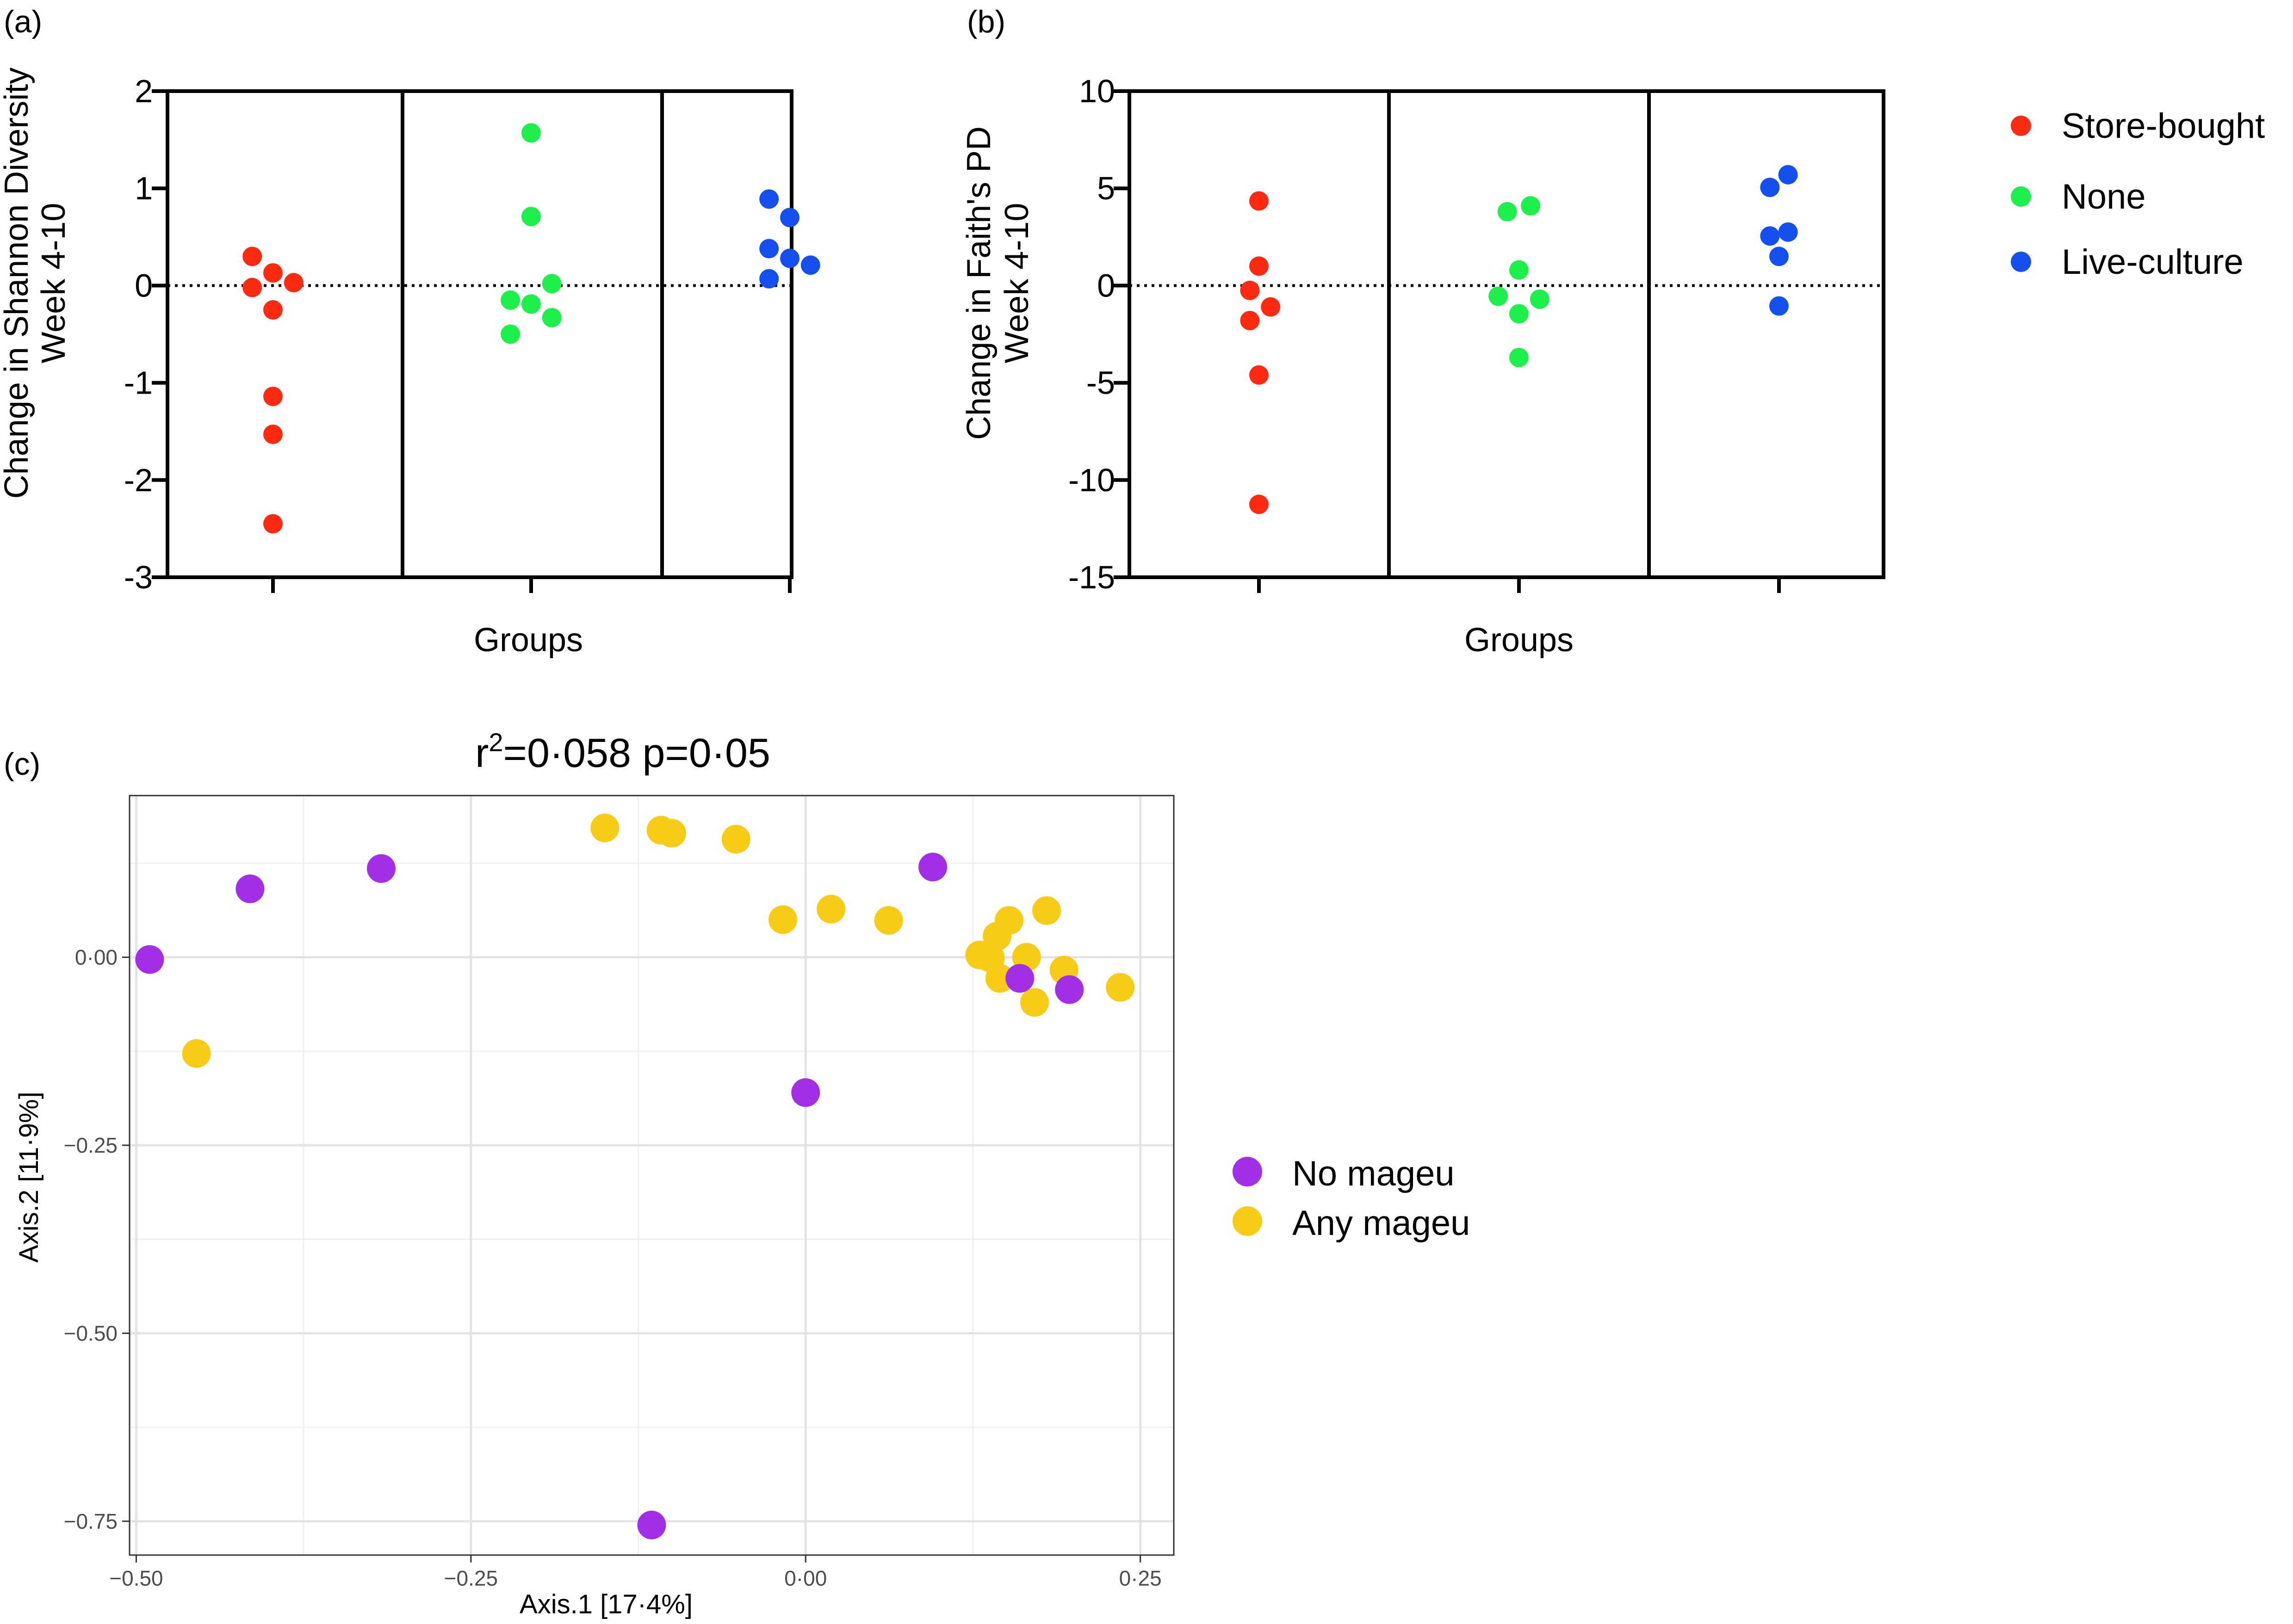  I want to click on panel-c-title: r2=0·058 p=0·05, so click(622, 752).